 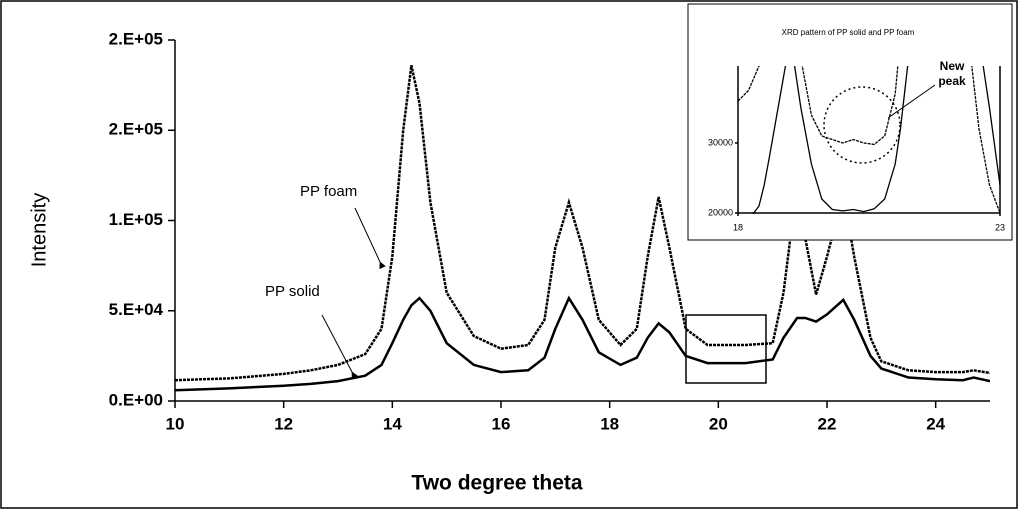 What do you see at coordinates (848, 32) in the screenshot?
I see `inset-title: XRD pattern of PP solid and PP foam` at bounding box center [848, 32].